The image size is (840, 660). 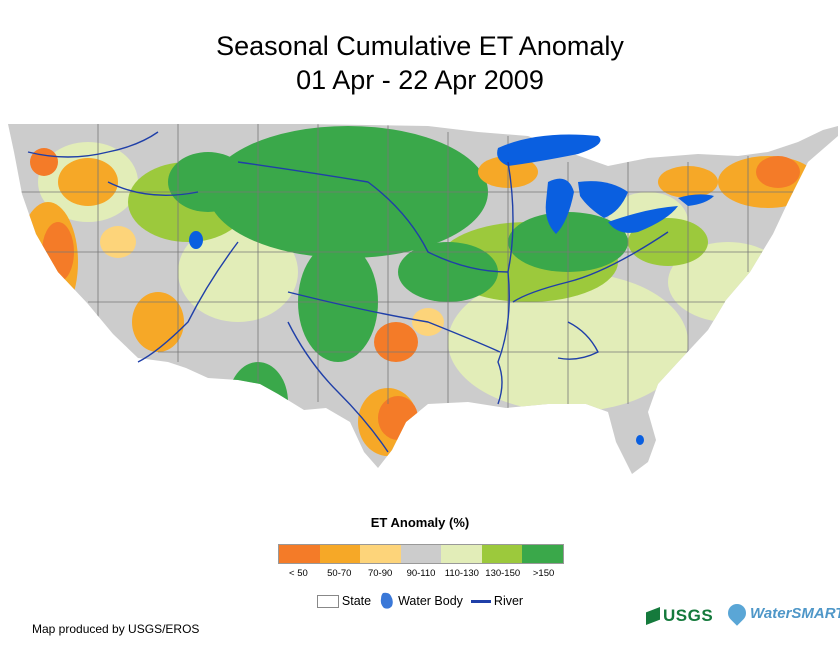 What do you see at coordinates (696, 200) in the screenshot?
I see `lake-ontario` at bounding box center [696, 200].